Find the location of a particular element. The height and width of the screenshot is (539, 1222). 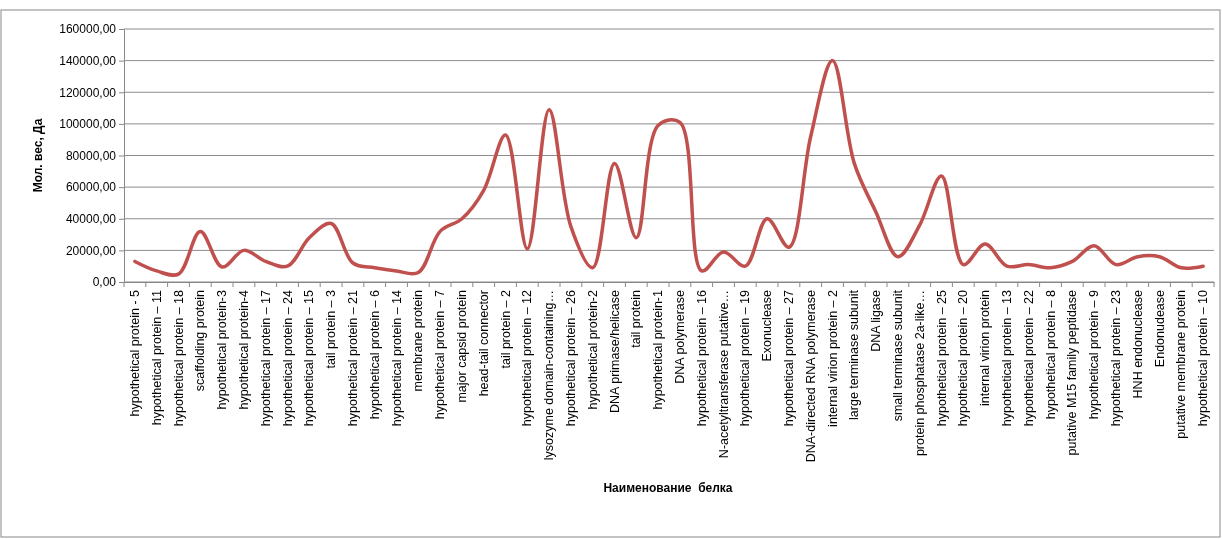

x-tick-label: hypothetical protein – 20 is located at coordinates (963, 358).